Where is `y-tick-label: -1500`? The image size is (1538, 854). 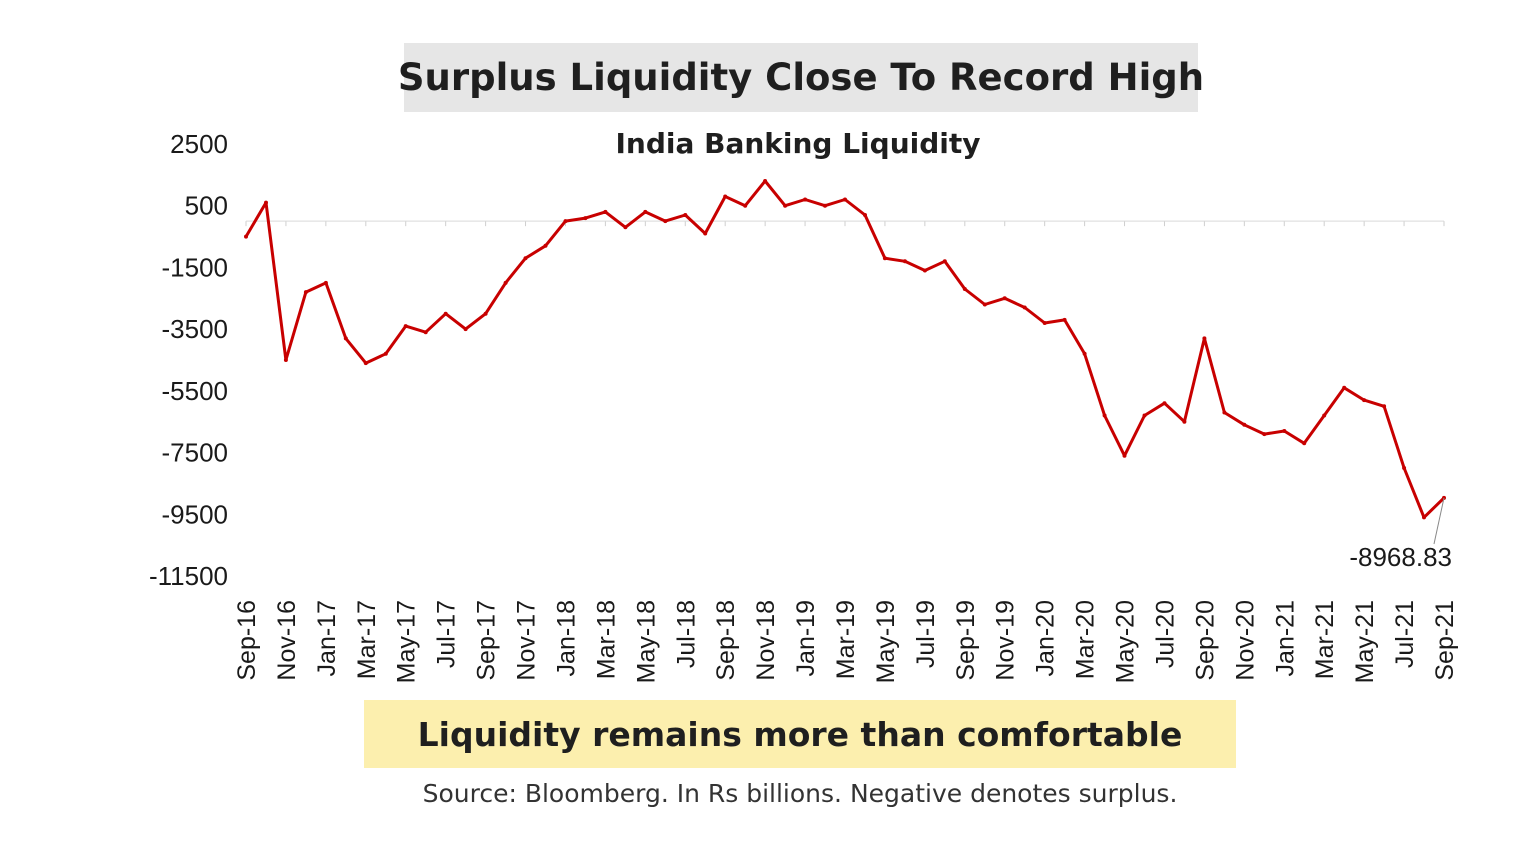
y-tick-label: -1500 is located at coordinates (195, 267).